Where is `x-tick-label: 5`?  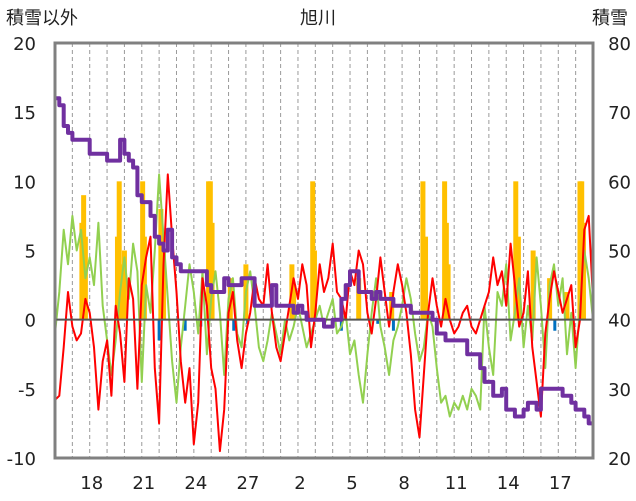 x-tick-label: 5 is located at coordinates (351, 483).